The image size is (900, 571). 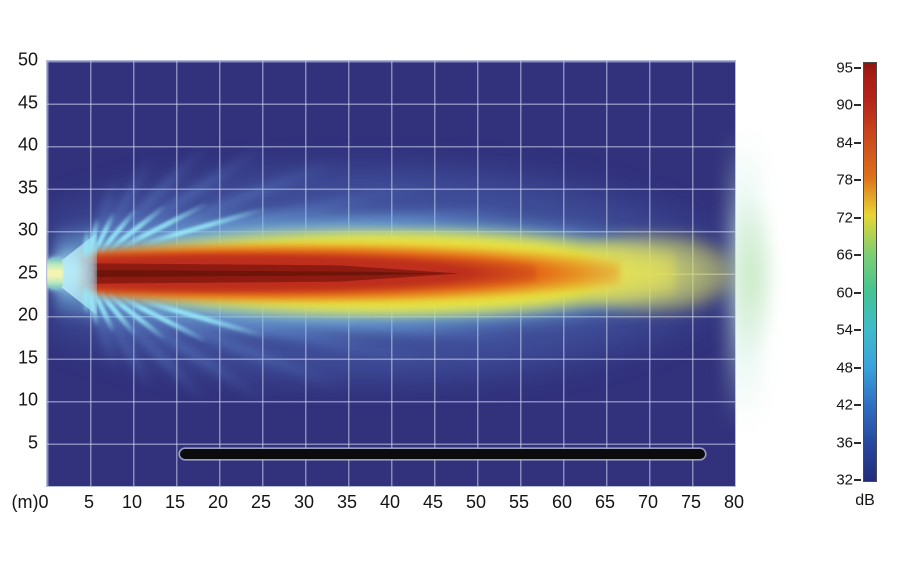 What do you see at coordinates (89, 502) in the screenshot?
I see `x-tick-label: 5` at bounding box center [89, 502].